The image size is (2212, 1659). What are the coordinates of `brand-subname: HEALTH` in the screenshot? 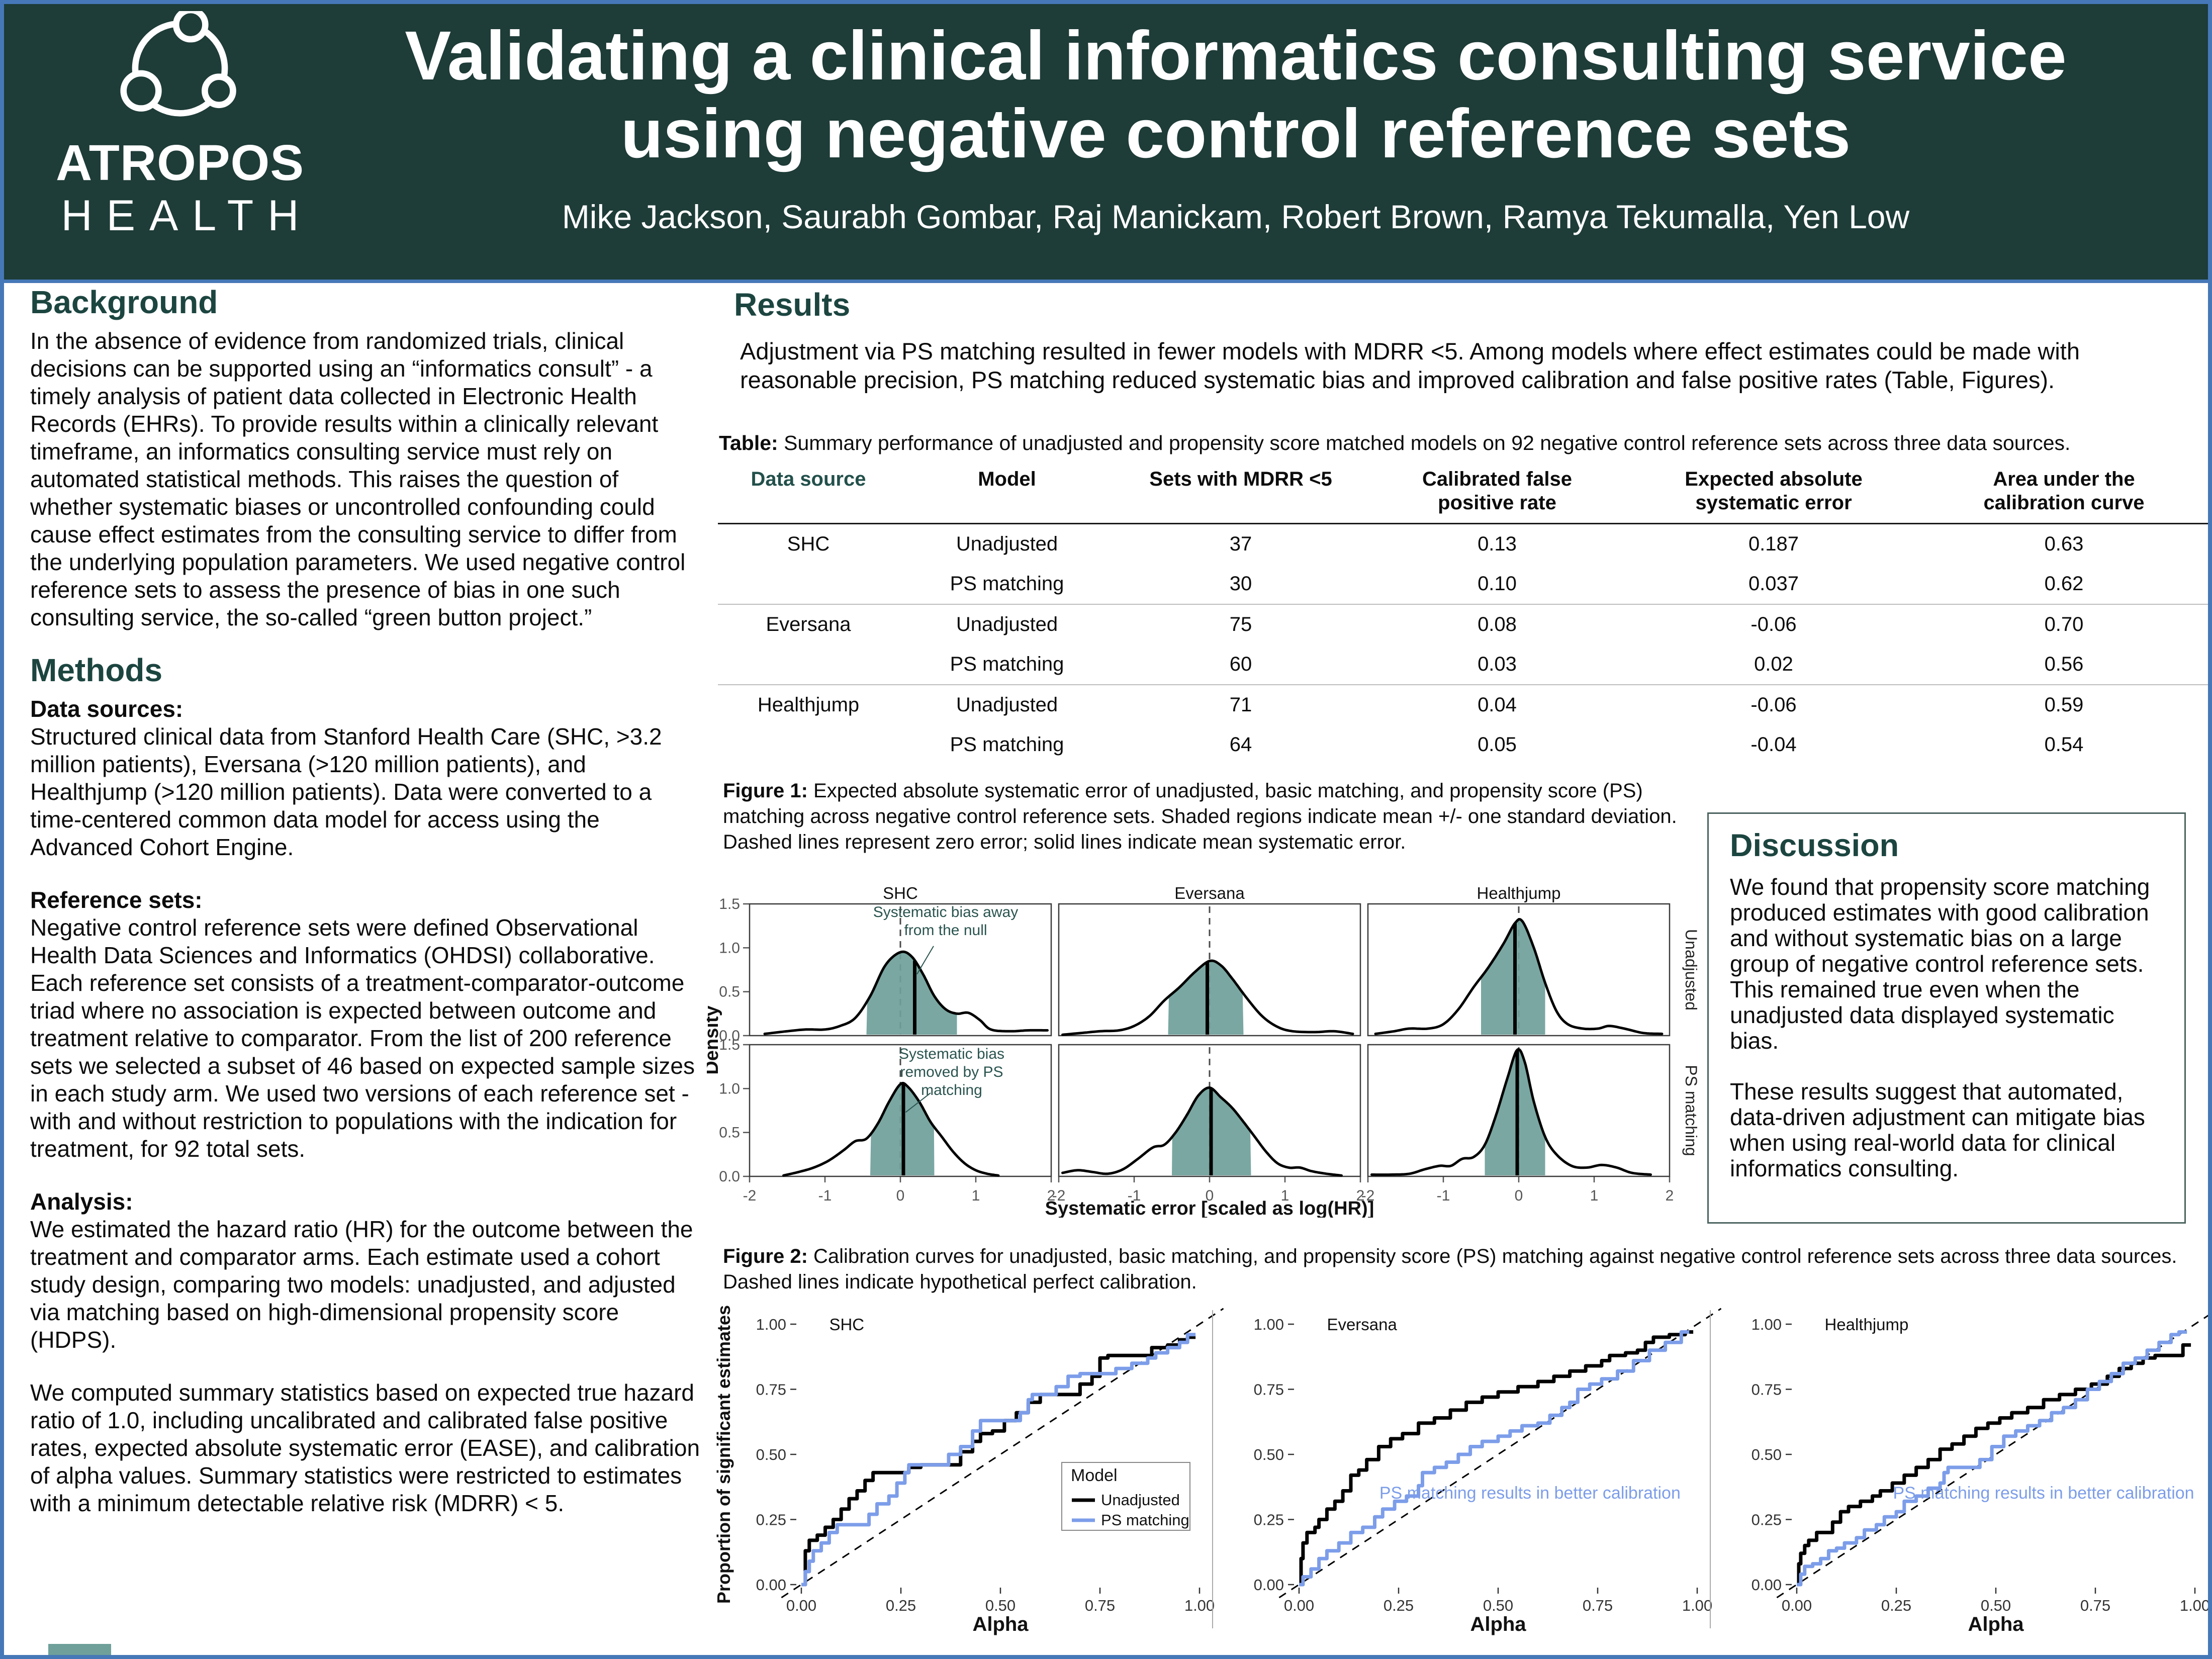 It's located at (187, 216).